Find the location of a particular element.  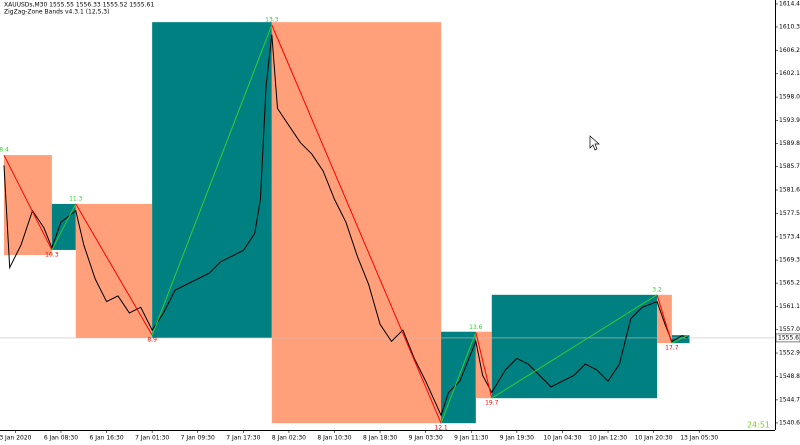

x-tick-label: 9 Jan 03:30 is located at coordinates (426, 438).